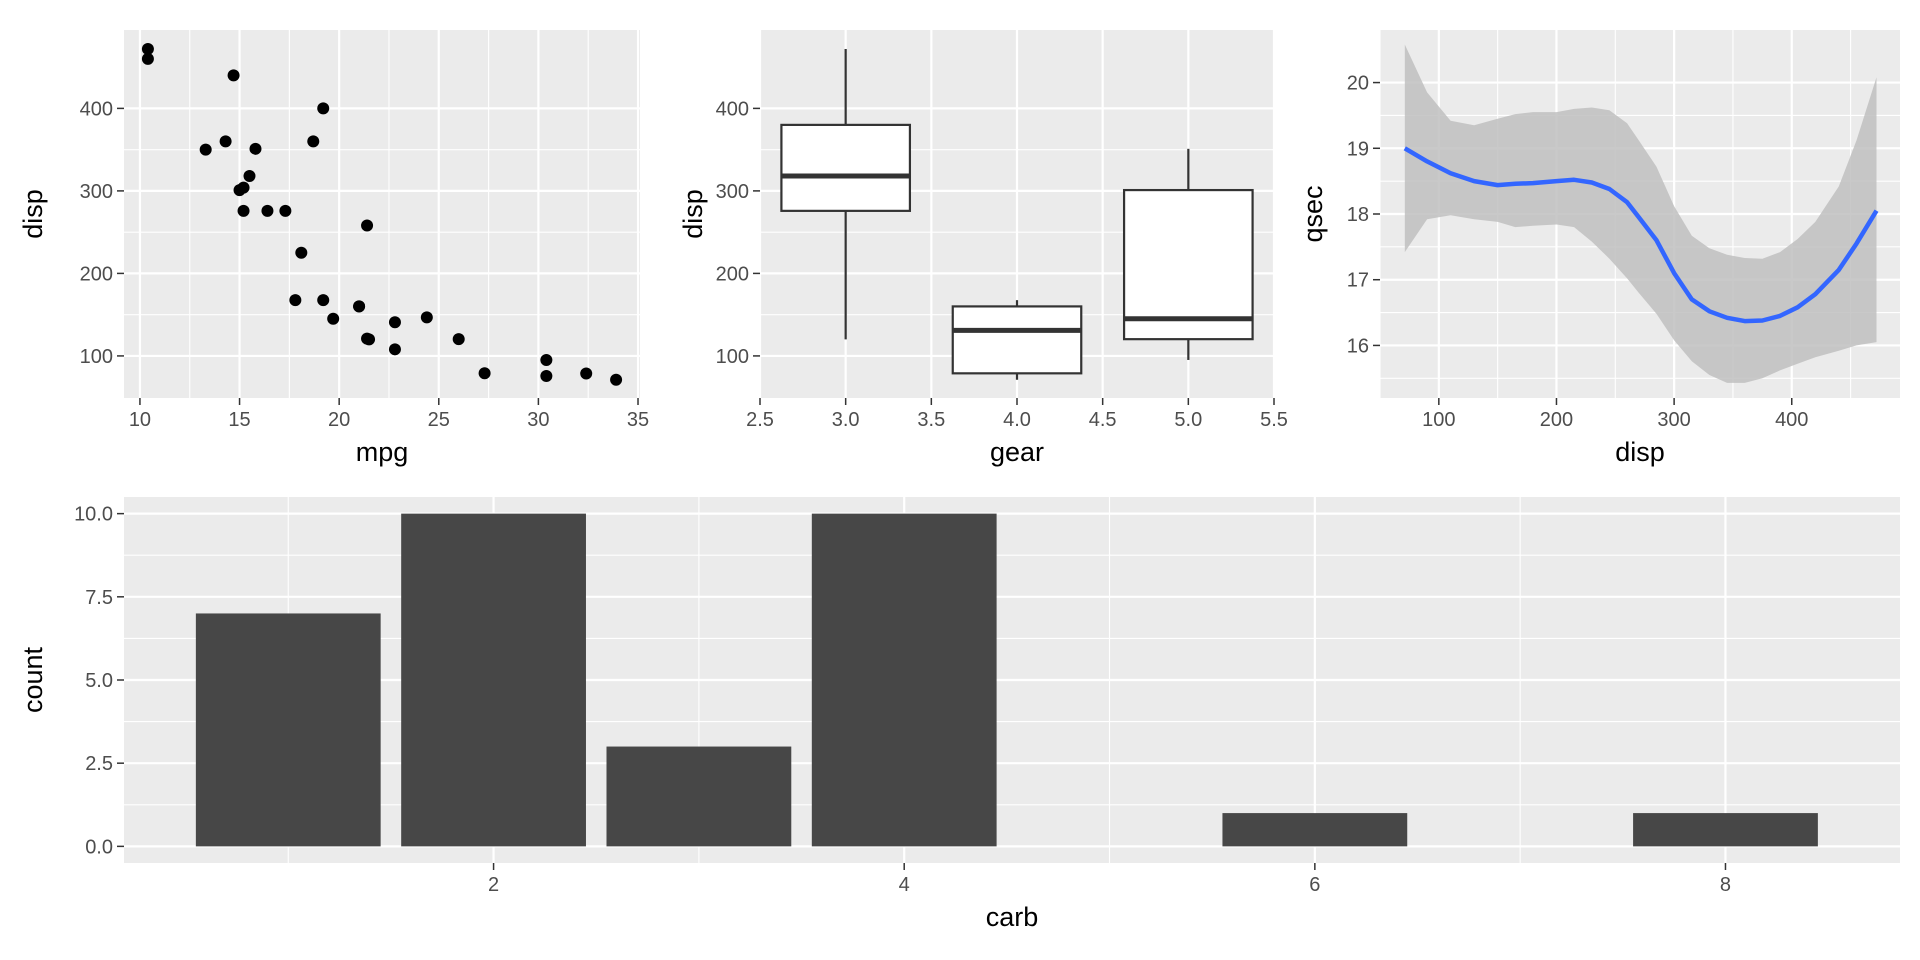 The image size is (1920, 960). I want to click on x-tick-label: 6, so click(1314, 885).